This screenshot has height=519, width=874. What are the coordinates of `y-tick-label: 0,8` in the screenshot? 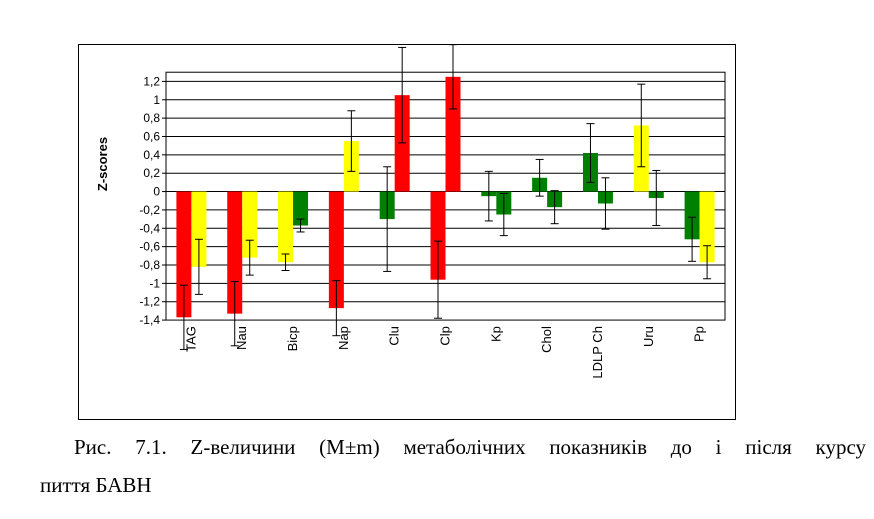 It's located at (151, 118).